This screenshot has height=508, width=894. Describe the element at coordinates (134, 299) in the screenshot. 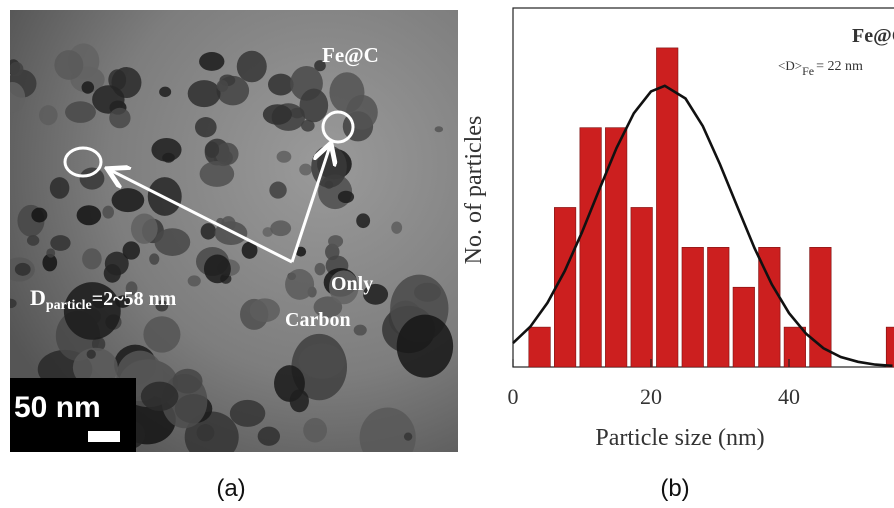

I see `size-rest: =2~58 nm` at that location.